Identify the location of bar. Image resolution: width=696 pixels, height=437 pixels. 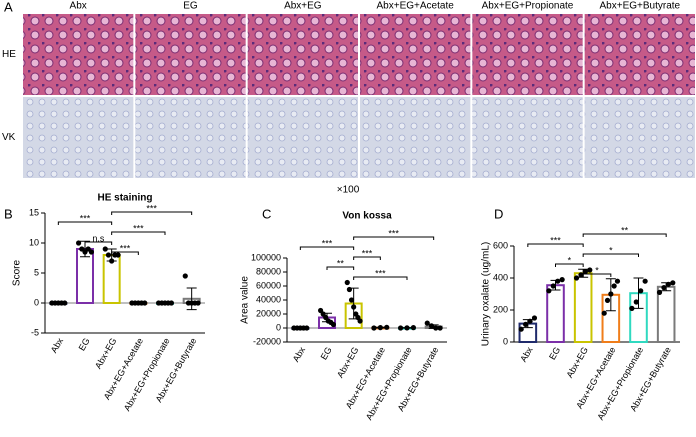
(666, 314).